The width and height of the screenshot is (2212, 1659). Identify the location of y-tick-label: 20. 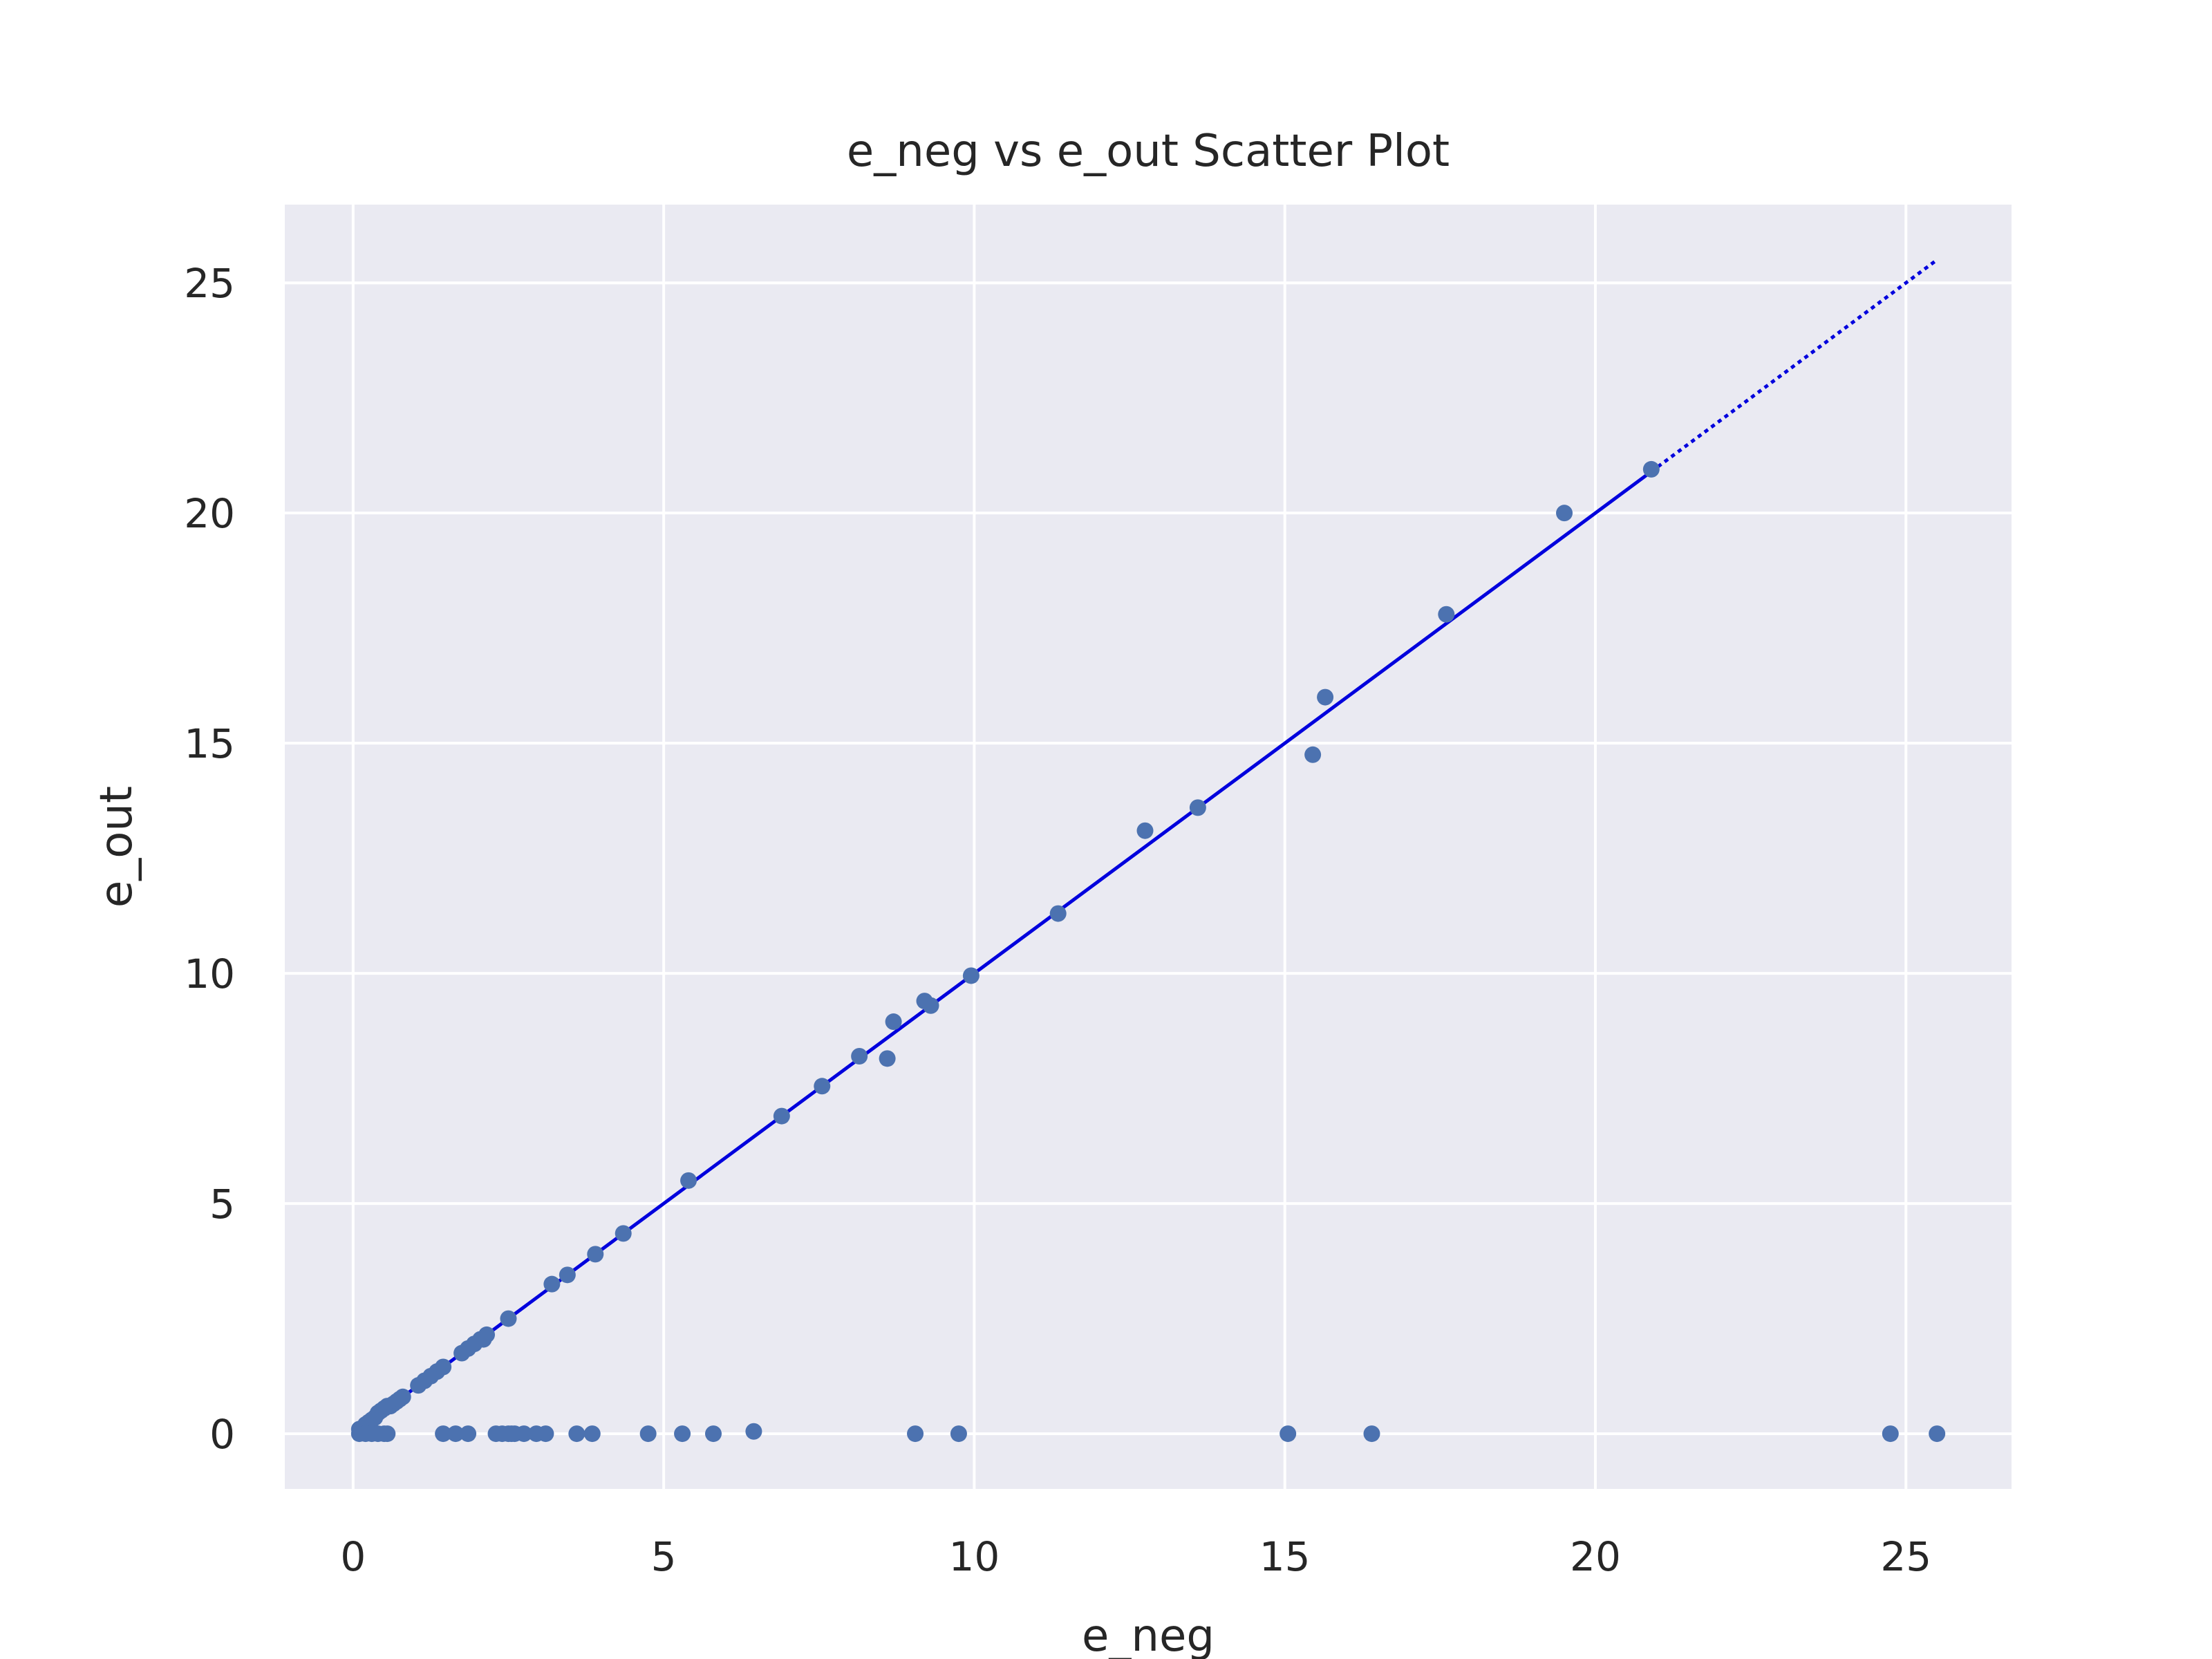
(209, 513).